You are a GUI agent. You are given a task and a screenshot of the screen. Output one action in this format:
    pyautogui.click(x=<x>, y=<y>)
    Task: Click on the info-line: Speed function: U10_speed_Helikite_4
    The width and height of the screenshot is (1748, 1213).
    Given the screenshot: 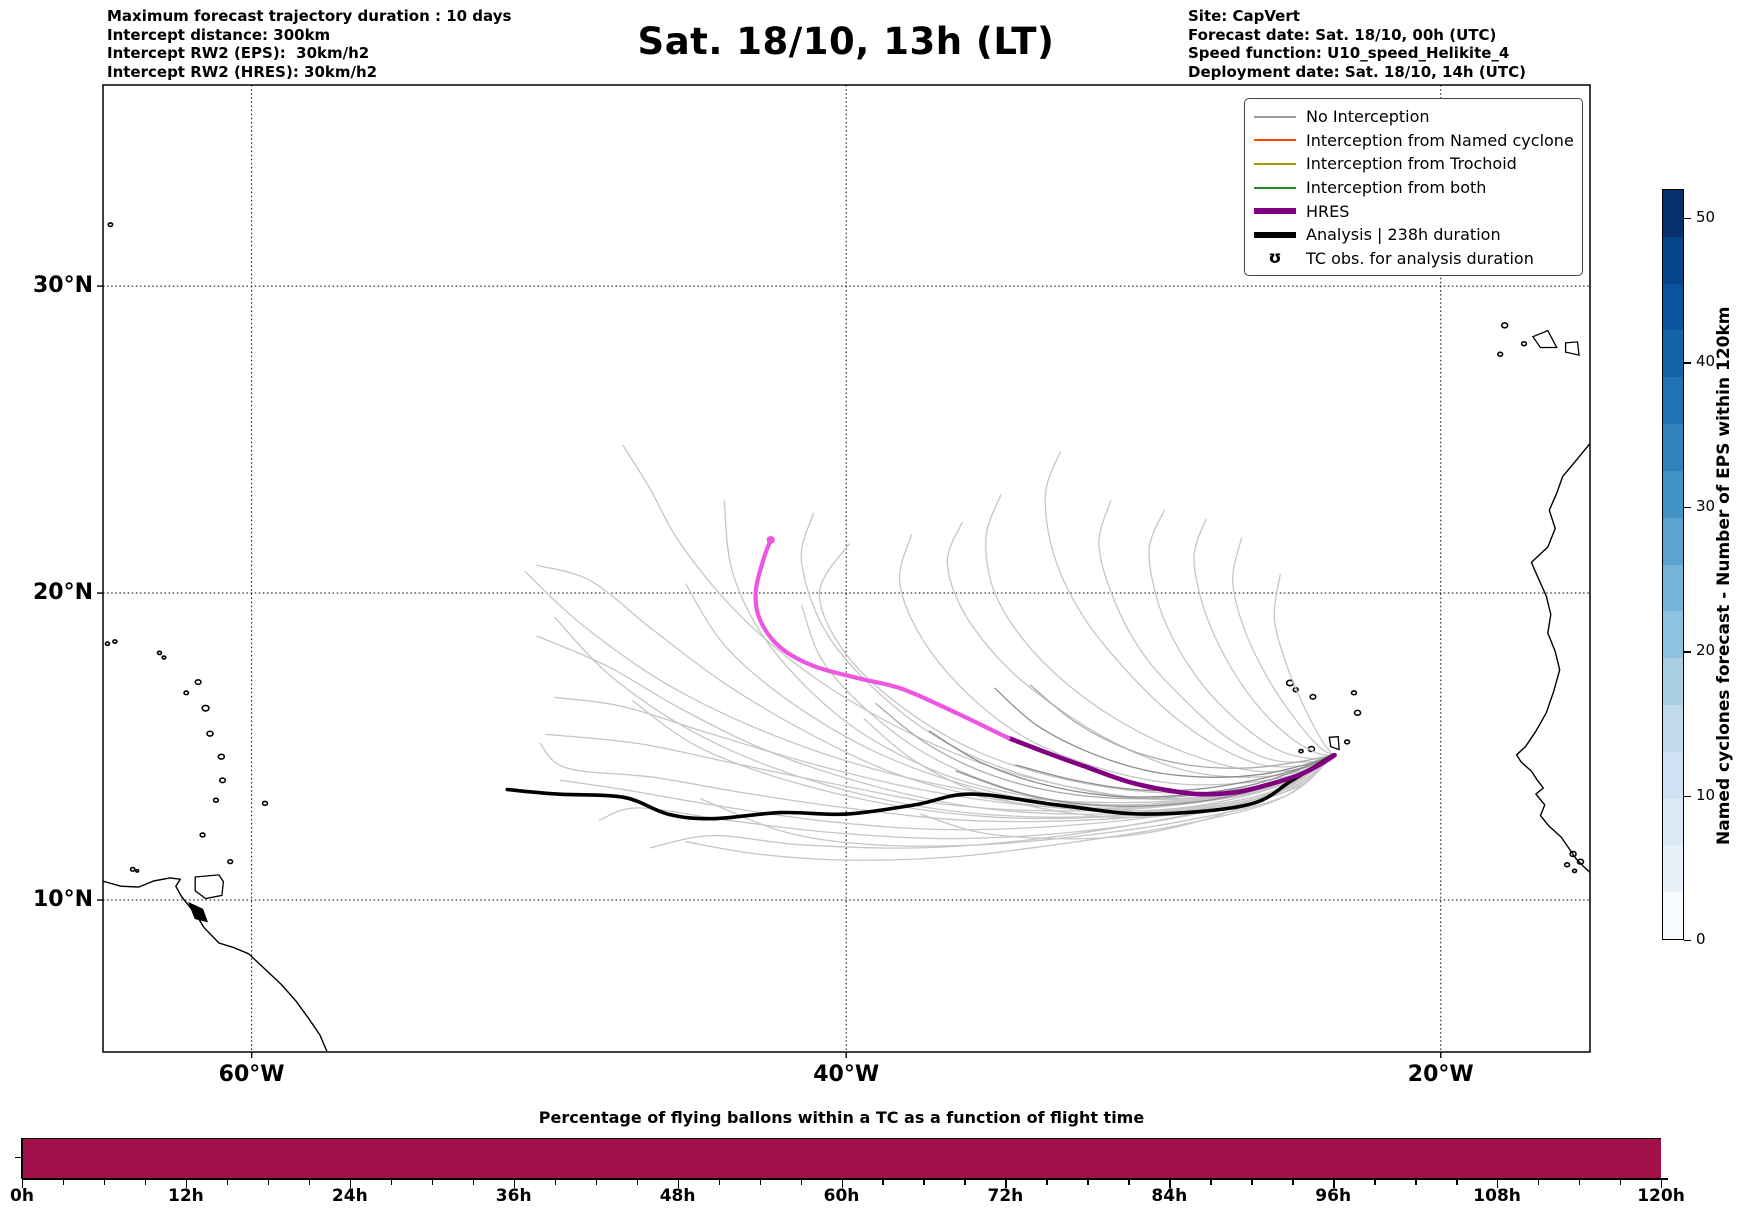 What is the action you would take?
    pyautogui.click(x=1349, y=53)
    